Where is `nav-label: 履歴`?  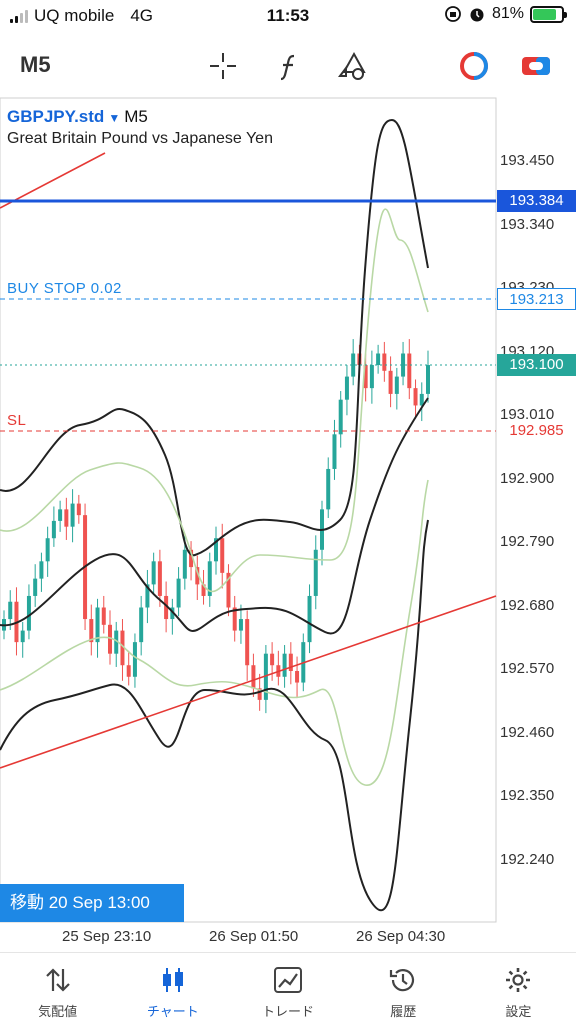 nav-label: 履歴 is located at coordinates (403, 1011).